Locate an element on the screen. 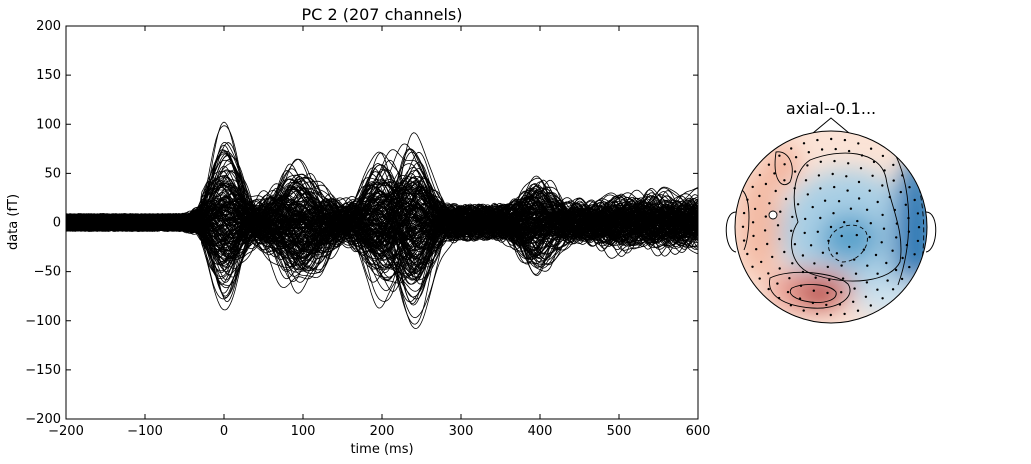 Image resolution: width=1031 pixels, height=464 pixels. channel-trace is located at coordinates (382, 224).